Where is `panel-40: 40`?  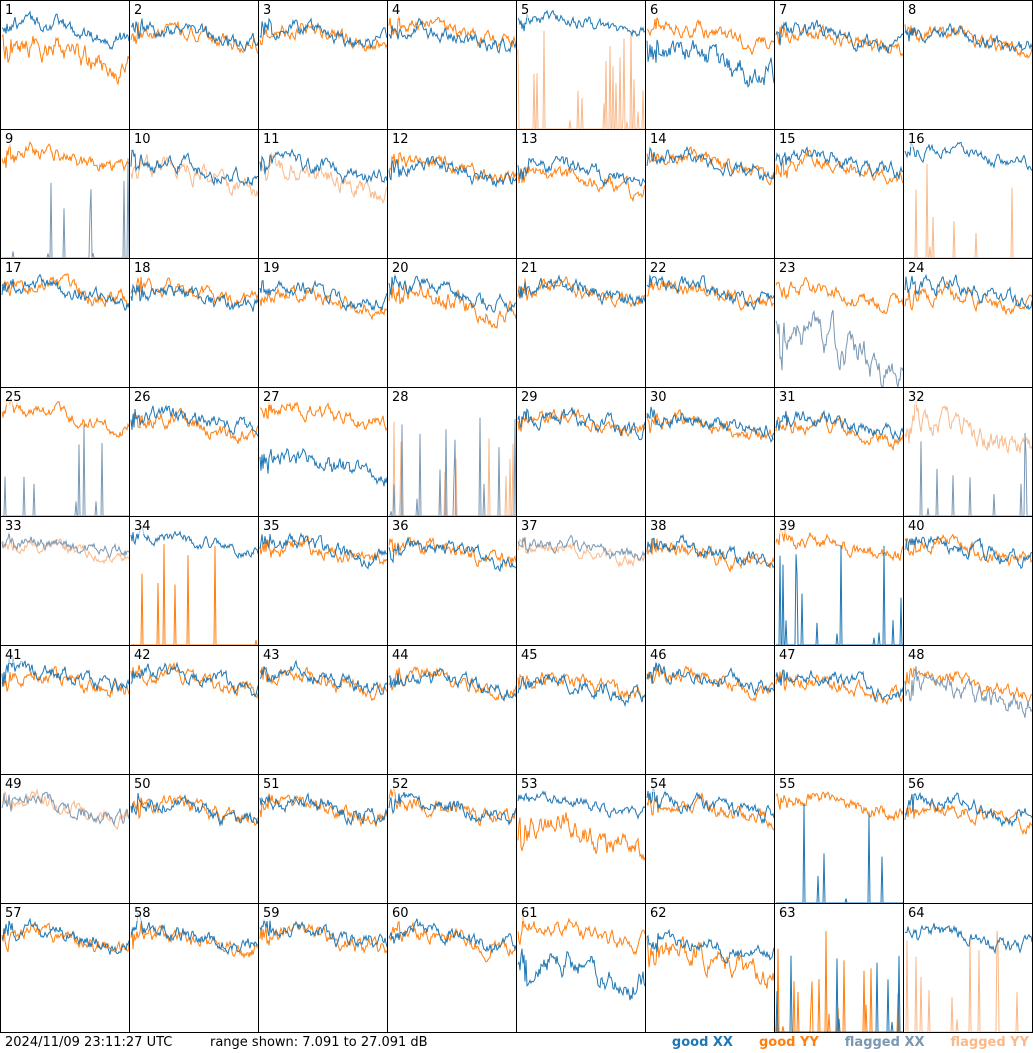
panel-40: 40 is located at coordinates (968, 581).